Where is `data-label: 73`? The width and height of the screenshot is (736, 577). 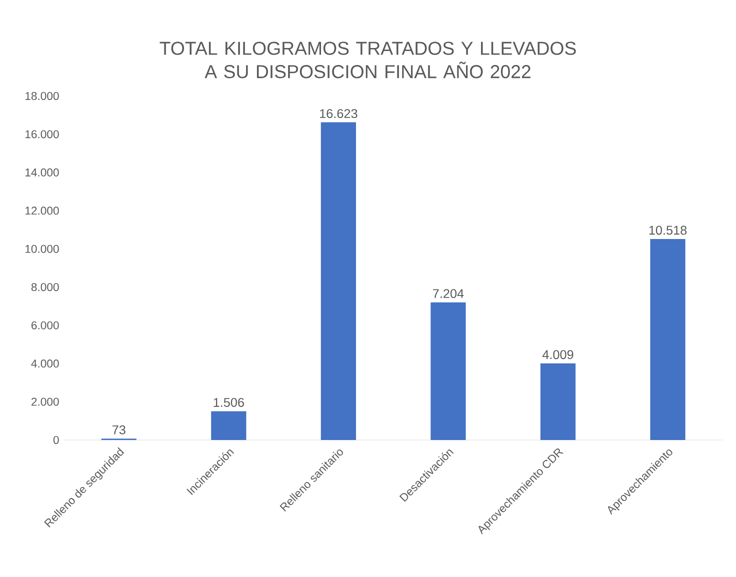 data-label: 73 is located at coordinates (119, 429).